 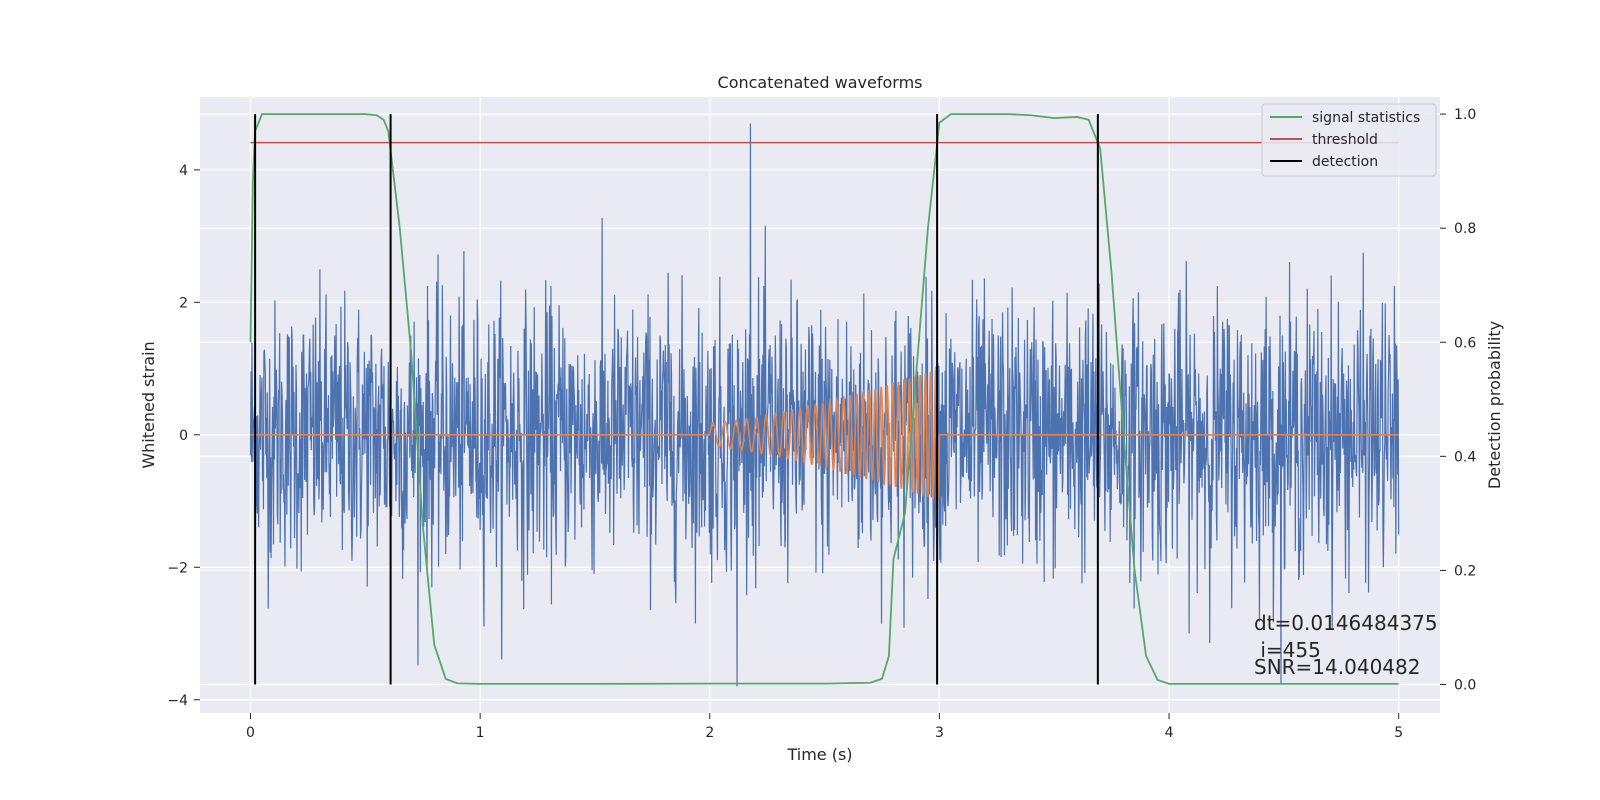 I want to click on chart-title: Concatenated waveforms, so click(x=820, y=82).